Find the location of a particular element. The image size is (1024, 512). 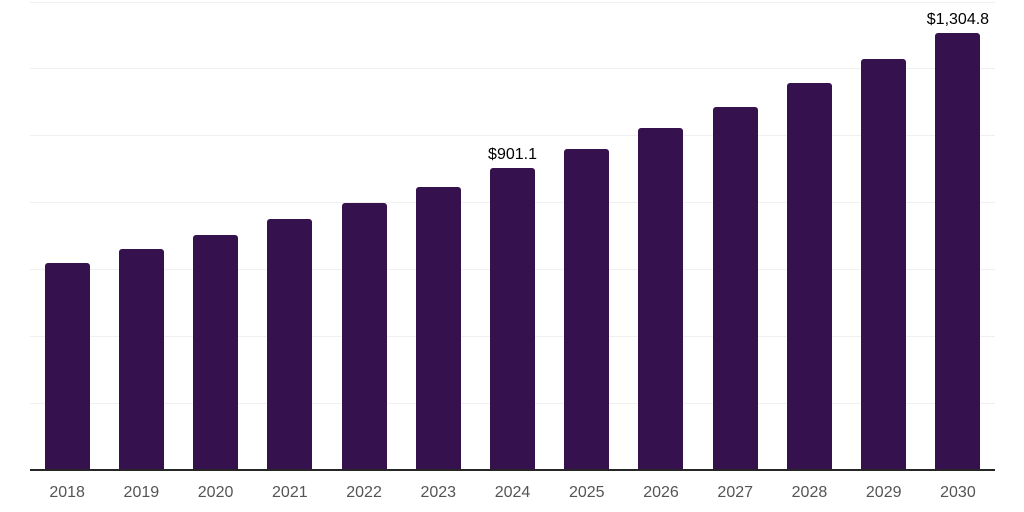

bar-2030 is located at coordinates (958, 251).